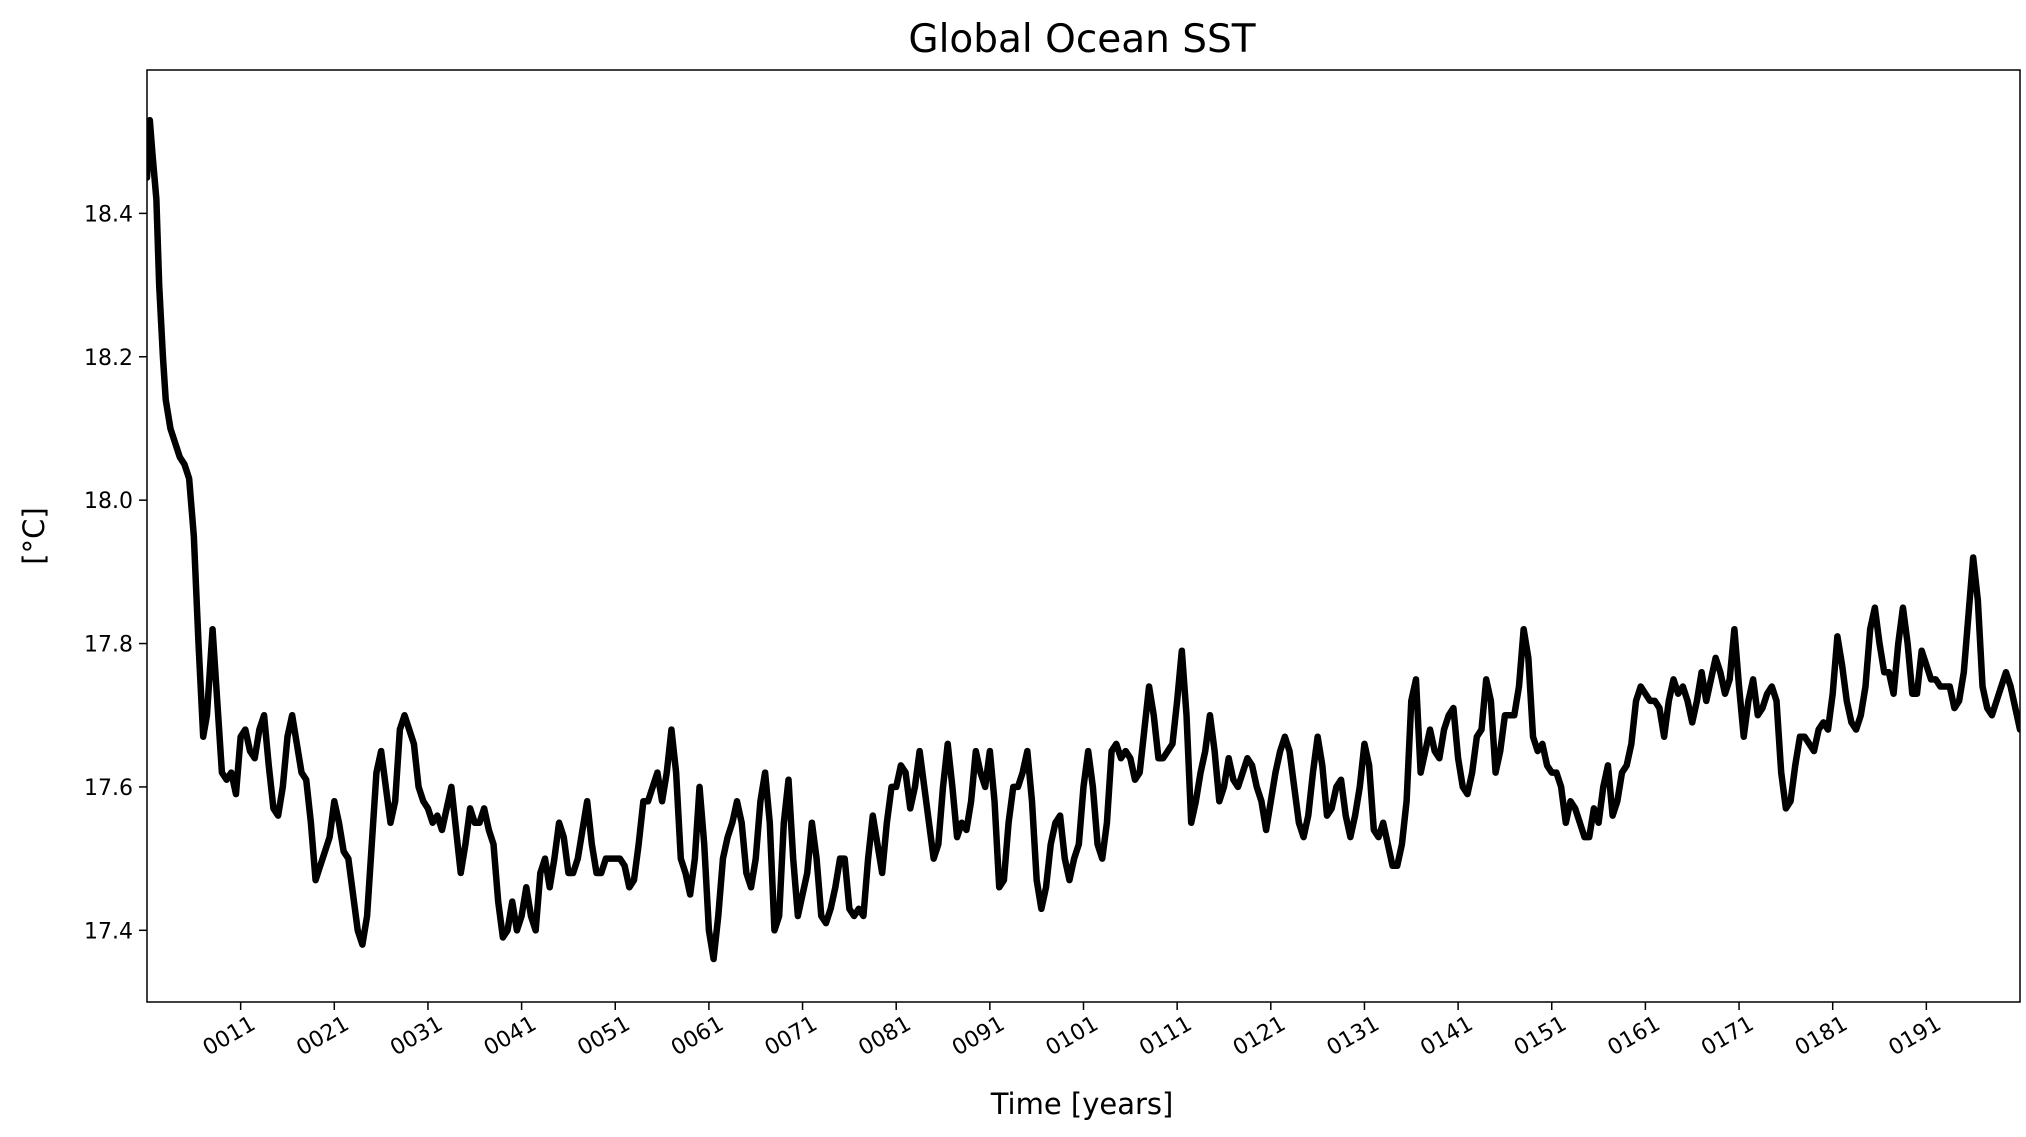  Describe the element at coordinates (108, 214) in the screenshot. I see `y-tick-label: 18.4` at that location.